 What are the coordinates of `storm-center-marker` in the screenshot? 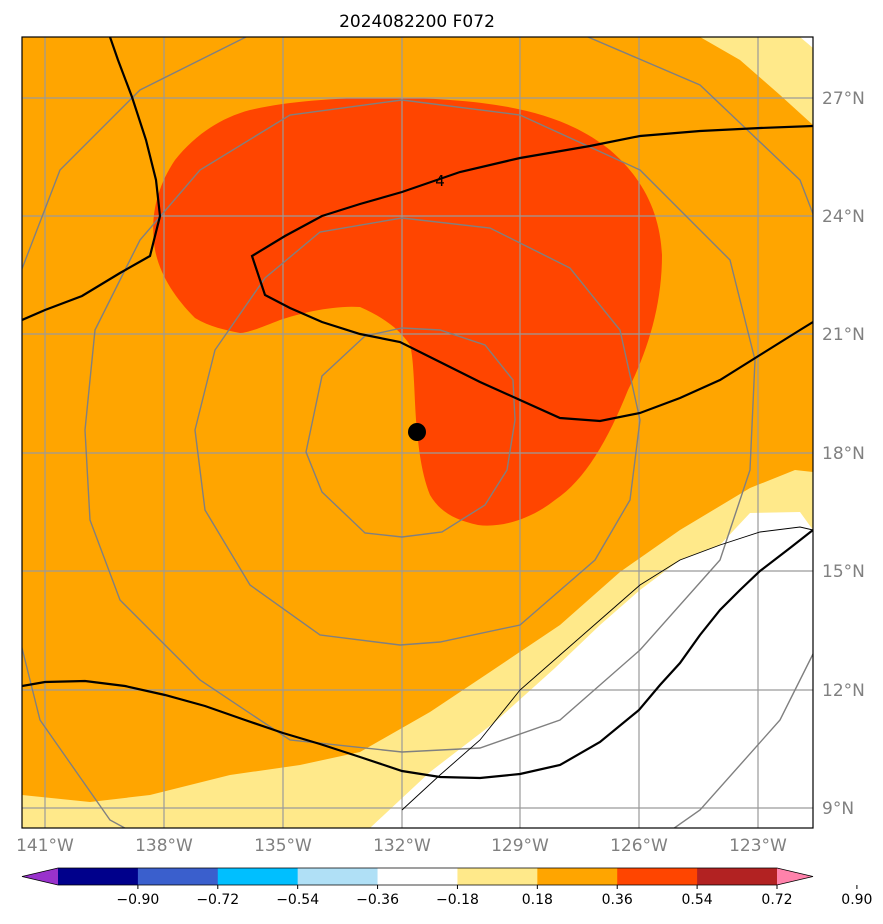 It's located at (417, 432).